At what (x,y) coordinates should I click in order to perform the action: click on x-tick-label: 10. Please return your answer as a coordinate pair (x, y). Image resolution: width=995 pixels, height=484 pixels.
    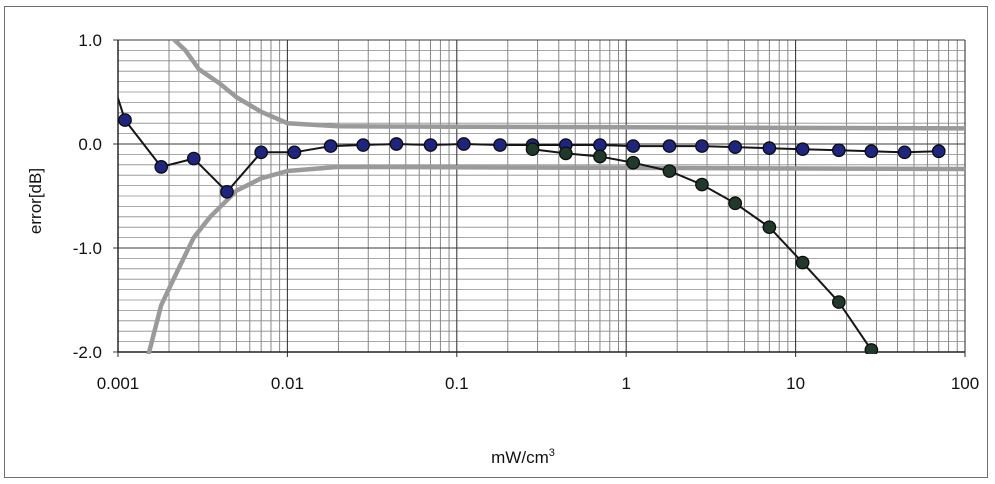
    Looking at the image, I should click on (795, 383).